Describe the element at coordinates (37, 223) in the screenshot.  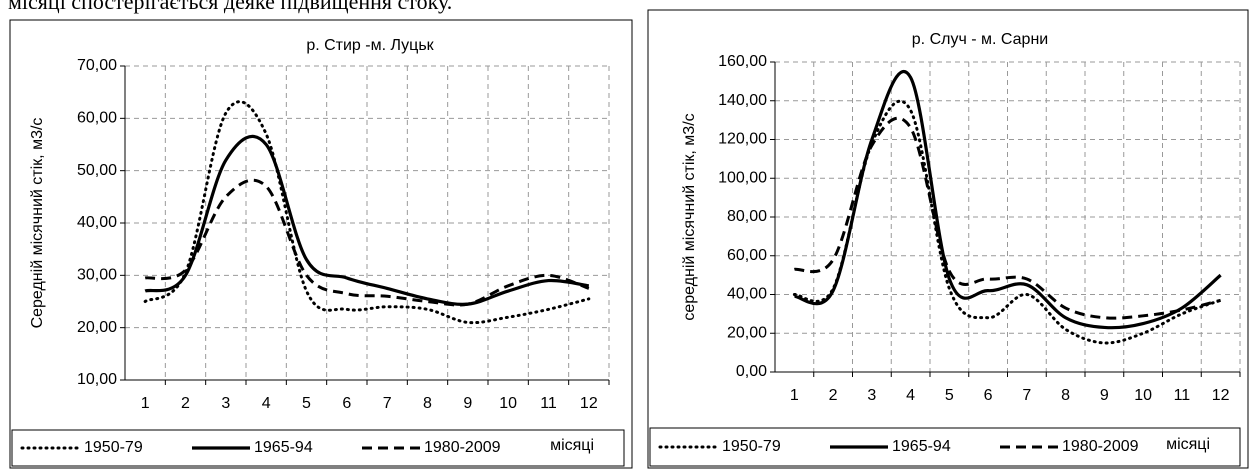
I see `y-axis-label: Середній місячний стік, м3/с` at that location.